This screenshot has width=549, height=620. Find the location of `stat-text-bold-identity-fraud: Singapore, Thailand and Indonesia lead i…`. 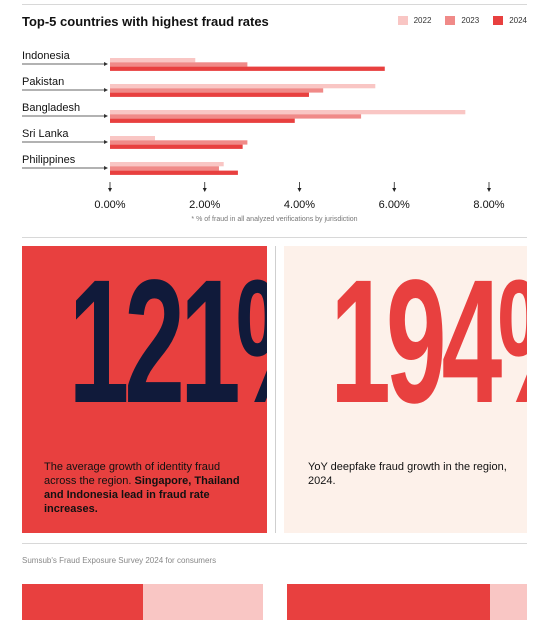

stat-text-bold-identity-fraud: Singapore, Thailand and Indonesia lead i… is located at coordinates (142, 495).